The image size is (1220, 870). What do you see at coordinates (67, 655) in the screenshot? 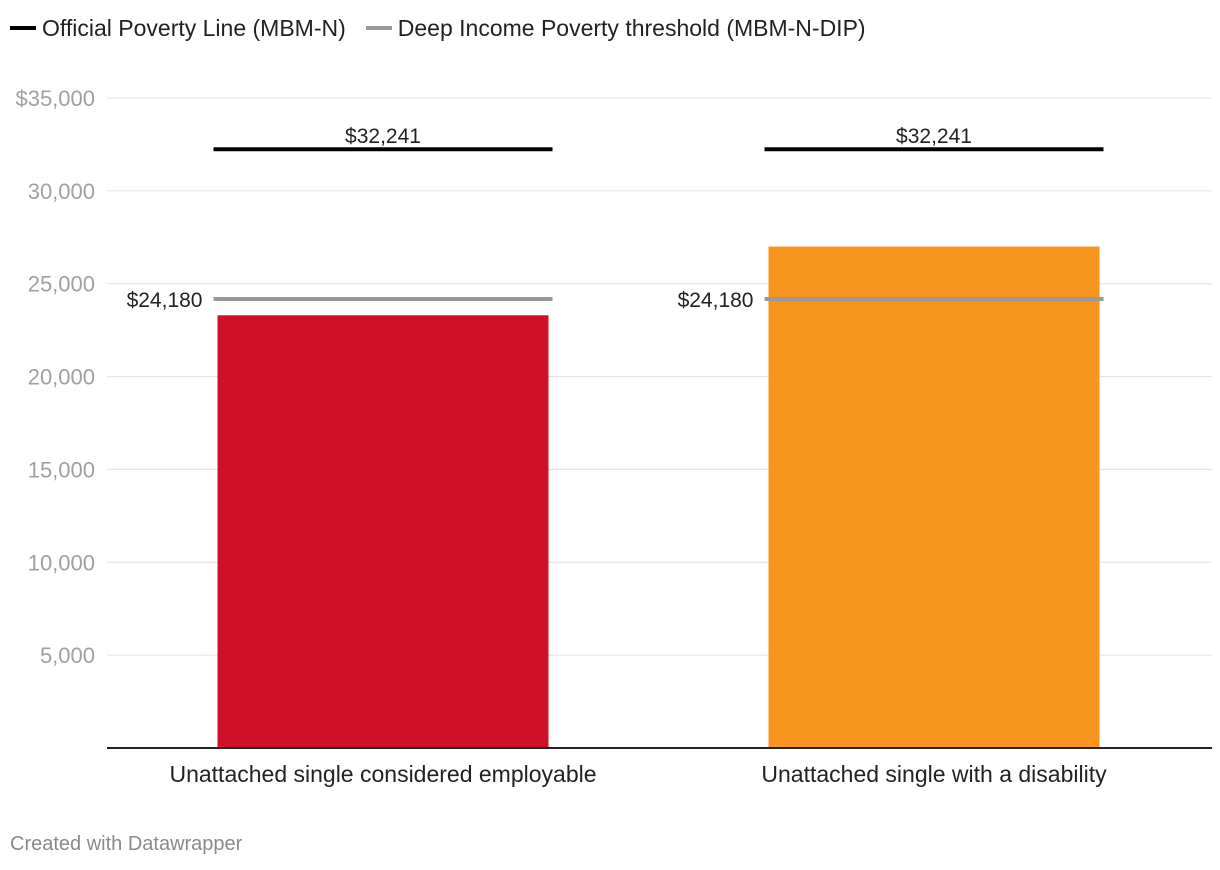
I see `y-tick-label: 5,000` at bounding box center [67, 655].